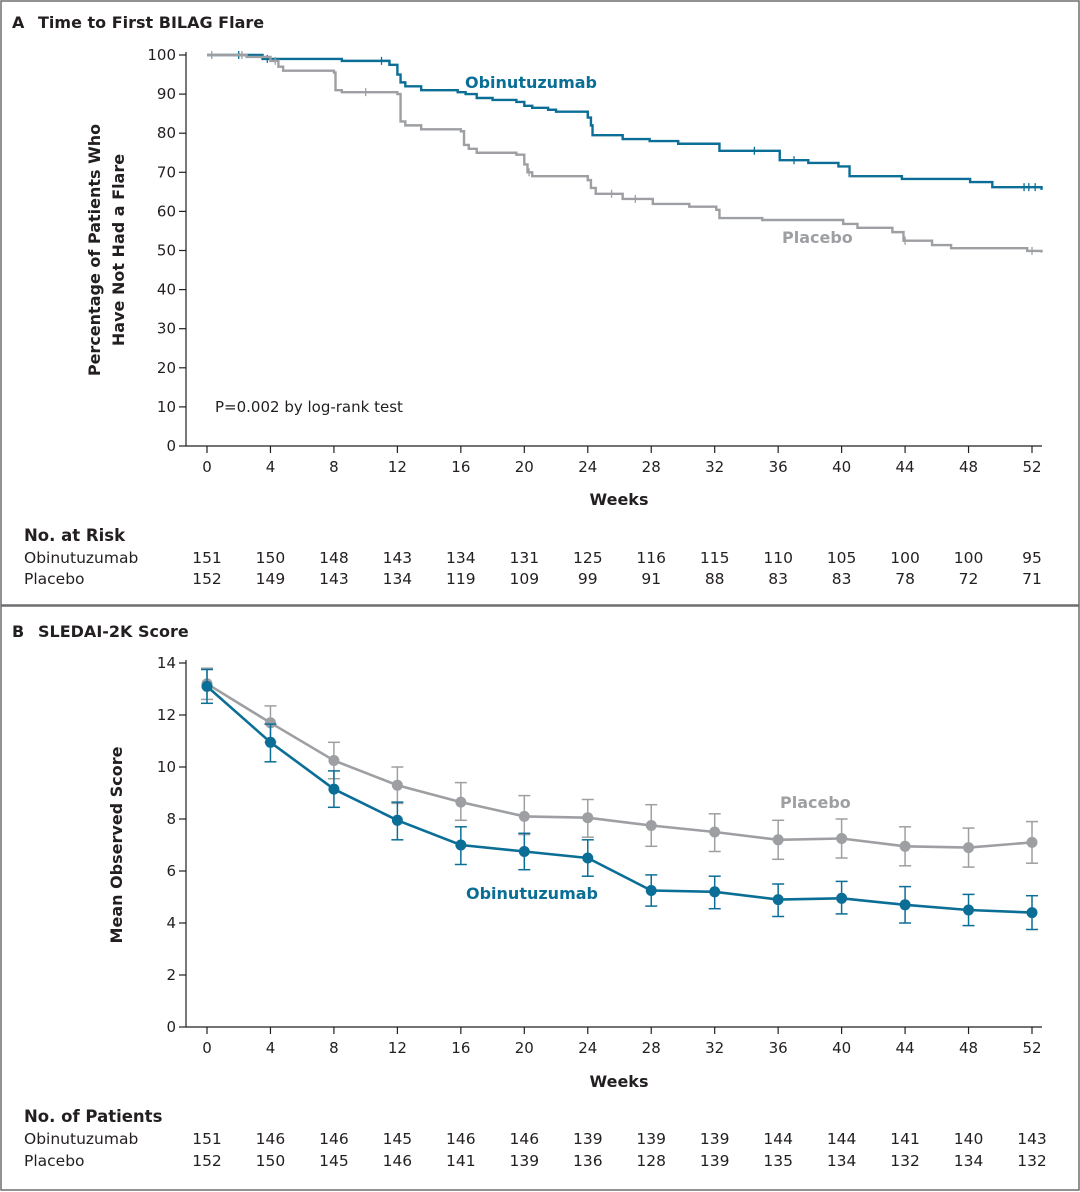  What do you see at coordinates (715, 1161) in the screenshot?
I see `panel-b-table-cell-placebo: 139` at bounding box center [715, 1161].